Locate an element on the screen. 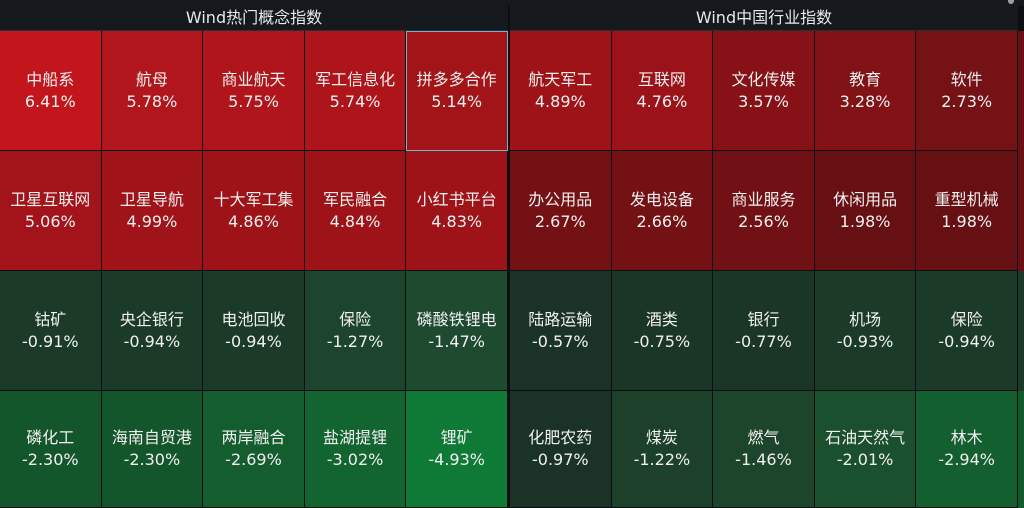 Image resolution: width=1024 pixels, height=508 pixels. index-tile: 机场 -0.93% is located at coordinates (865, 331).